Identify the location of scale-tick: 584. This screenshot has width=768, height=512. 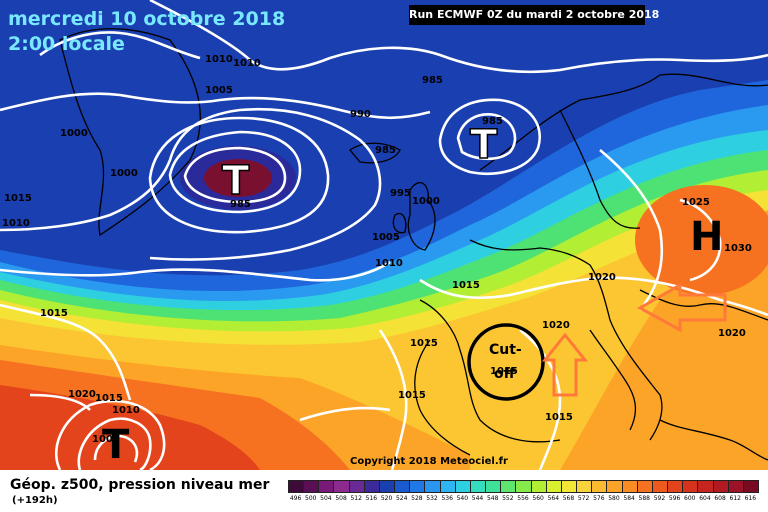
(629, 498).